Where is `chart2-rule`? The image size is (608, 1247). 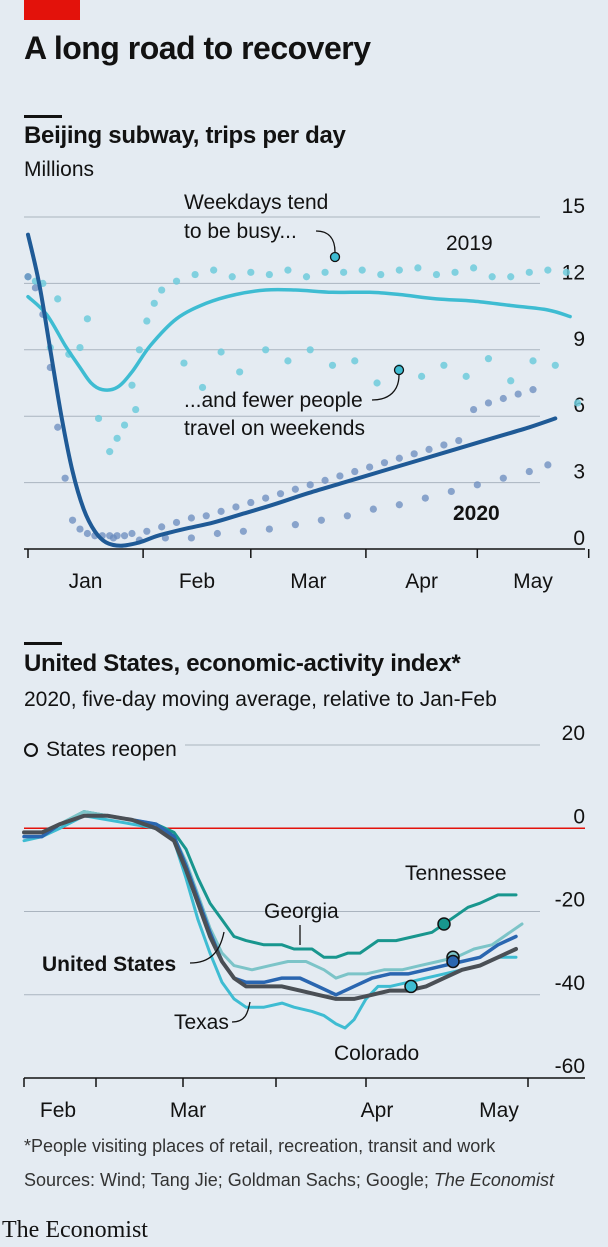 chart2-rule is located at coordinates (43, 643).